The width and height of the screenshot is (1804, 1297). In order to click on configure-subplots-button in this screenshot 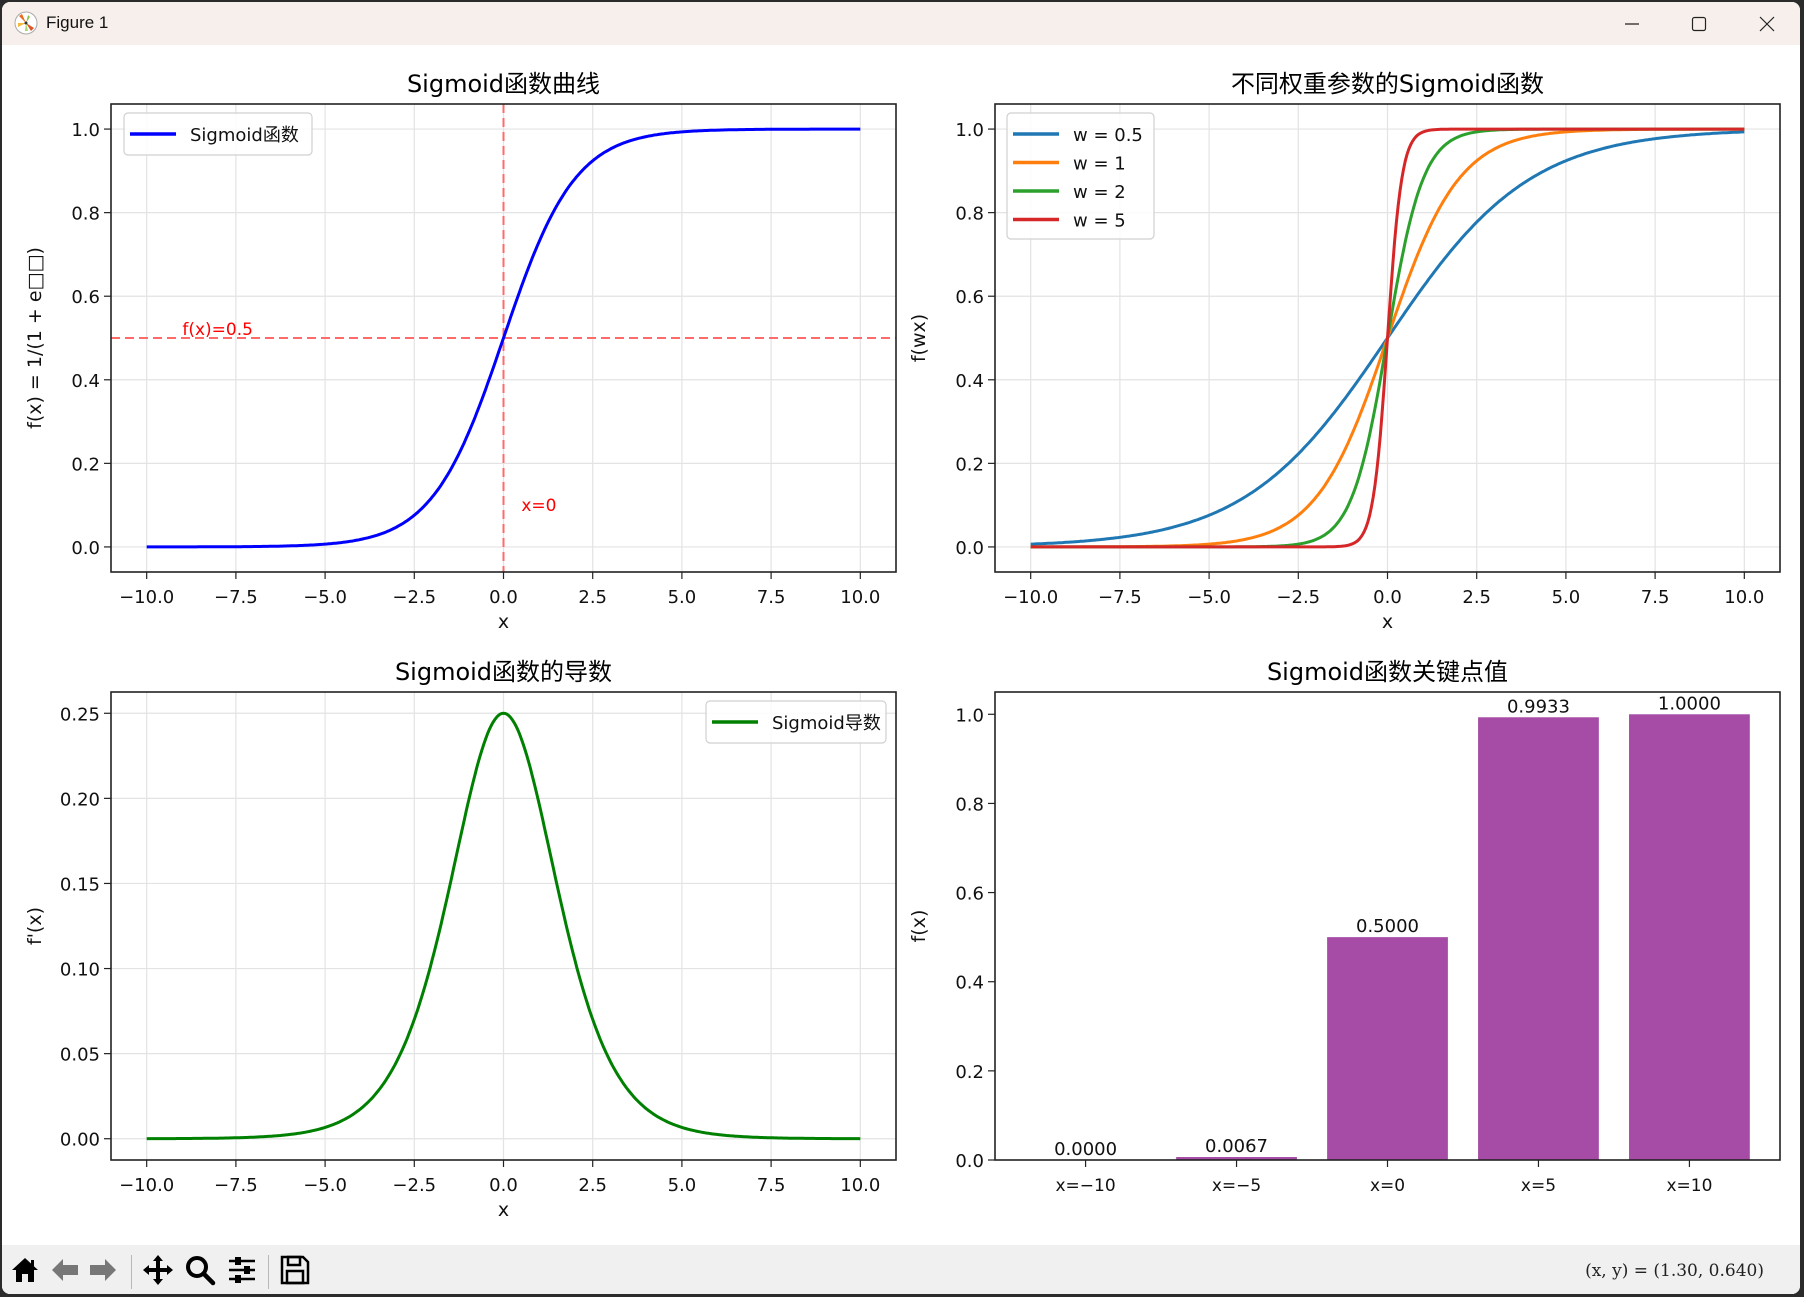, I will do `click(242, 1270)`.